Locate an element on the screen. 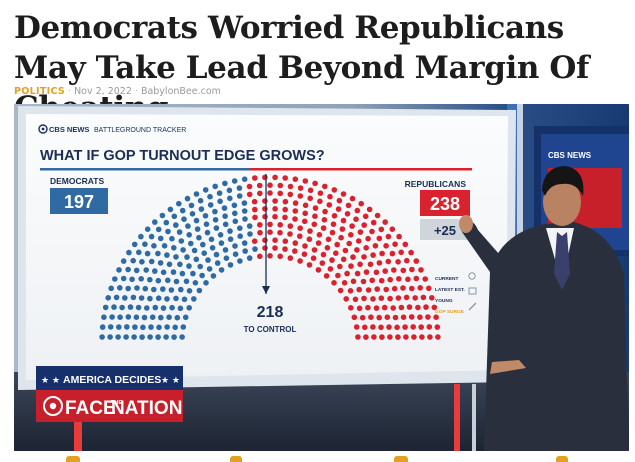 Image resolution: width=635 pixels, height=462 pixels. rep-delta: +25 is located at coordinates (445, 230).